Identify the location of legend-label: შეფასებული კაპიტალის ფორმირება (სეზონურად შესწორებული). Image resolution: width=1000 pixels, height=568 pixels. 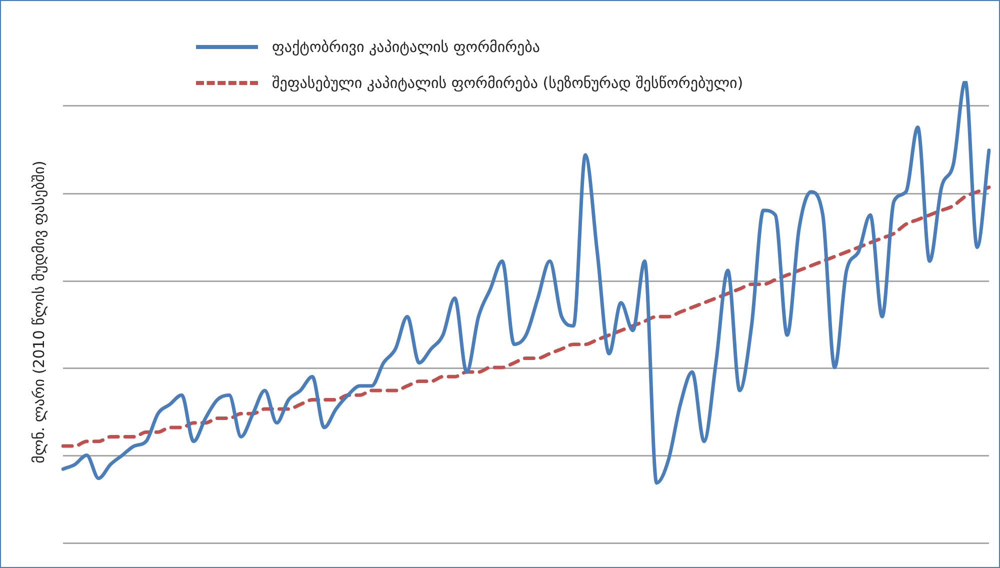
(508, 83).